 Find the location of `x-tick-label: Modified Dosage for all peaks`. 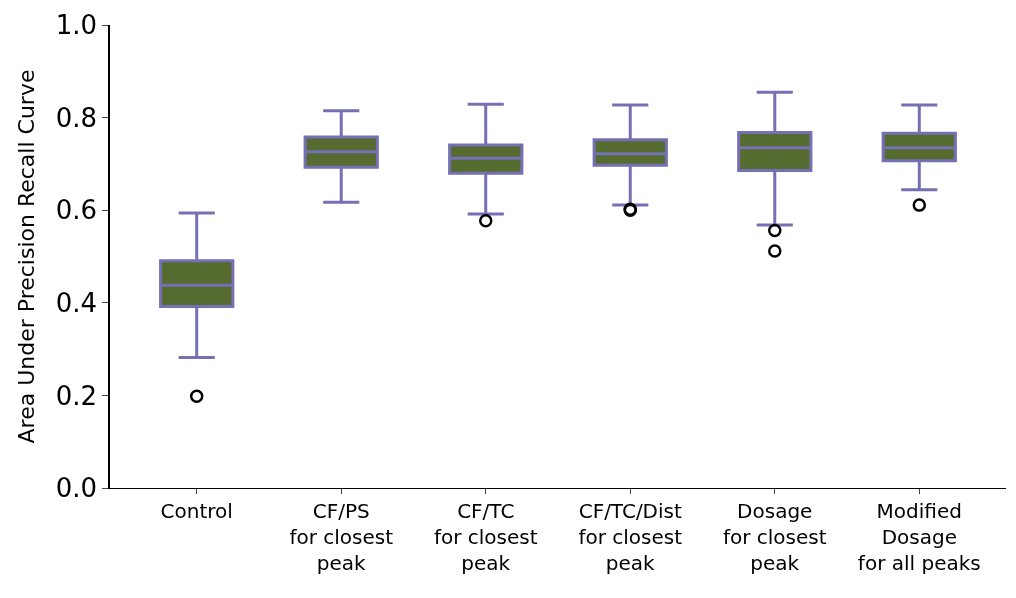

x-tick-label: Modified Dosage for all peaks is located at coordinates (919, 537).